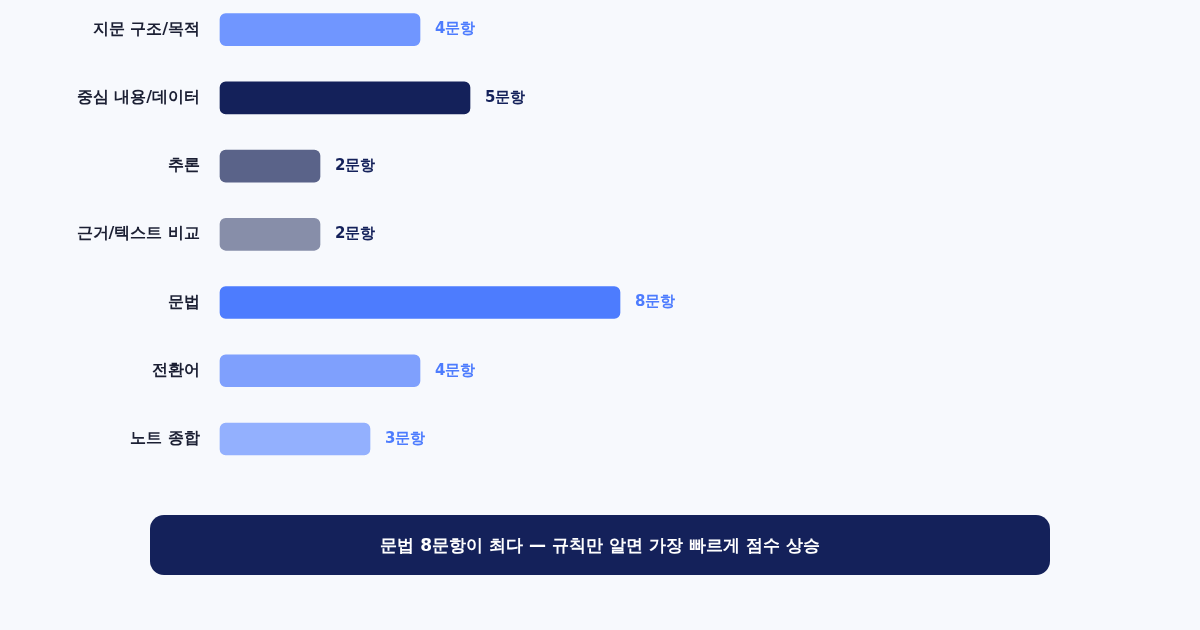 The width and height of the screenshot is (1200, 630). What do you see at coordinates (165, 438) in the screenshot?
I see `y-tick-label: 노트 종합` at bounding box center [165, 438].